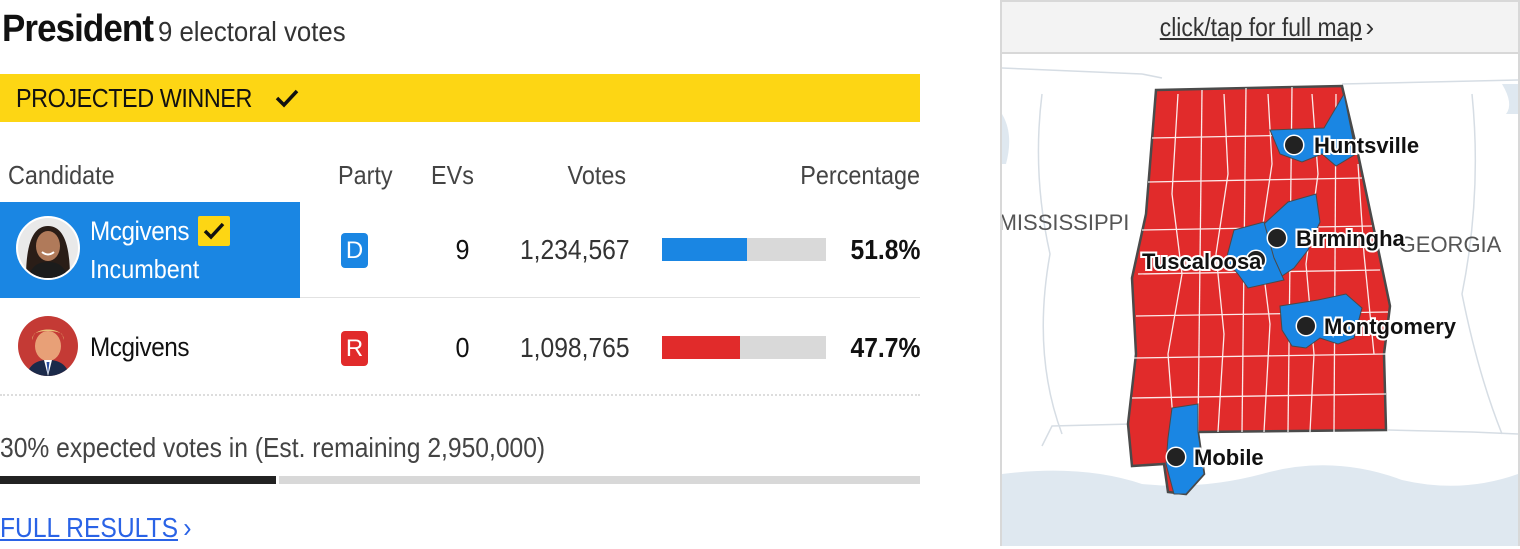 The image size is (1520, 549). I want to click on projected-winner-banner: PROJECTED WINNER, so click(460, 98).